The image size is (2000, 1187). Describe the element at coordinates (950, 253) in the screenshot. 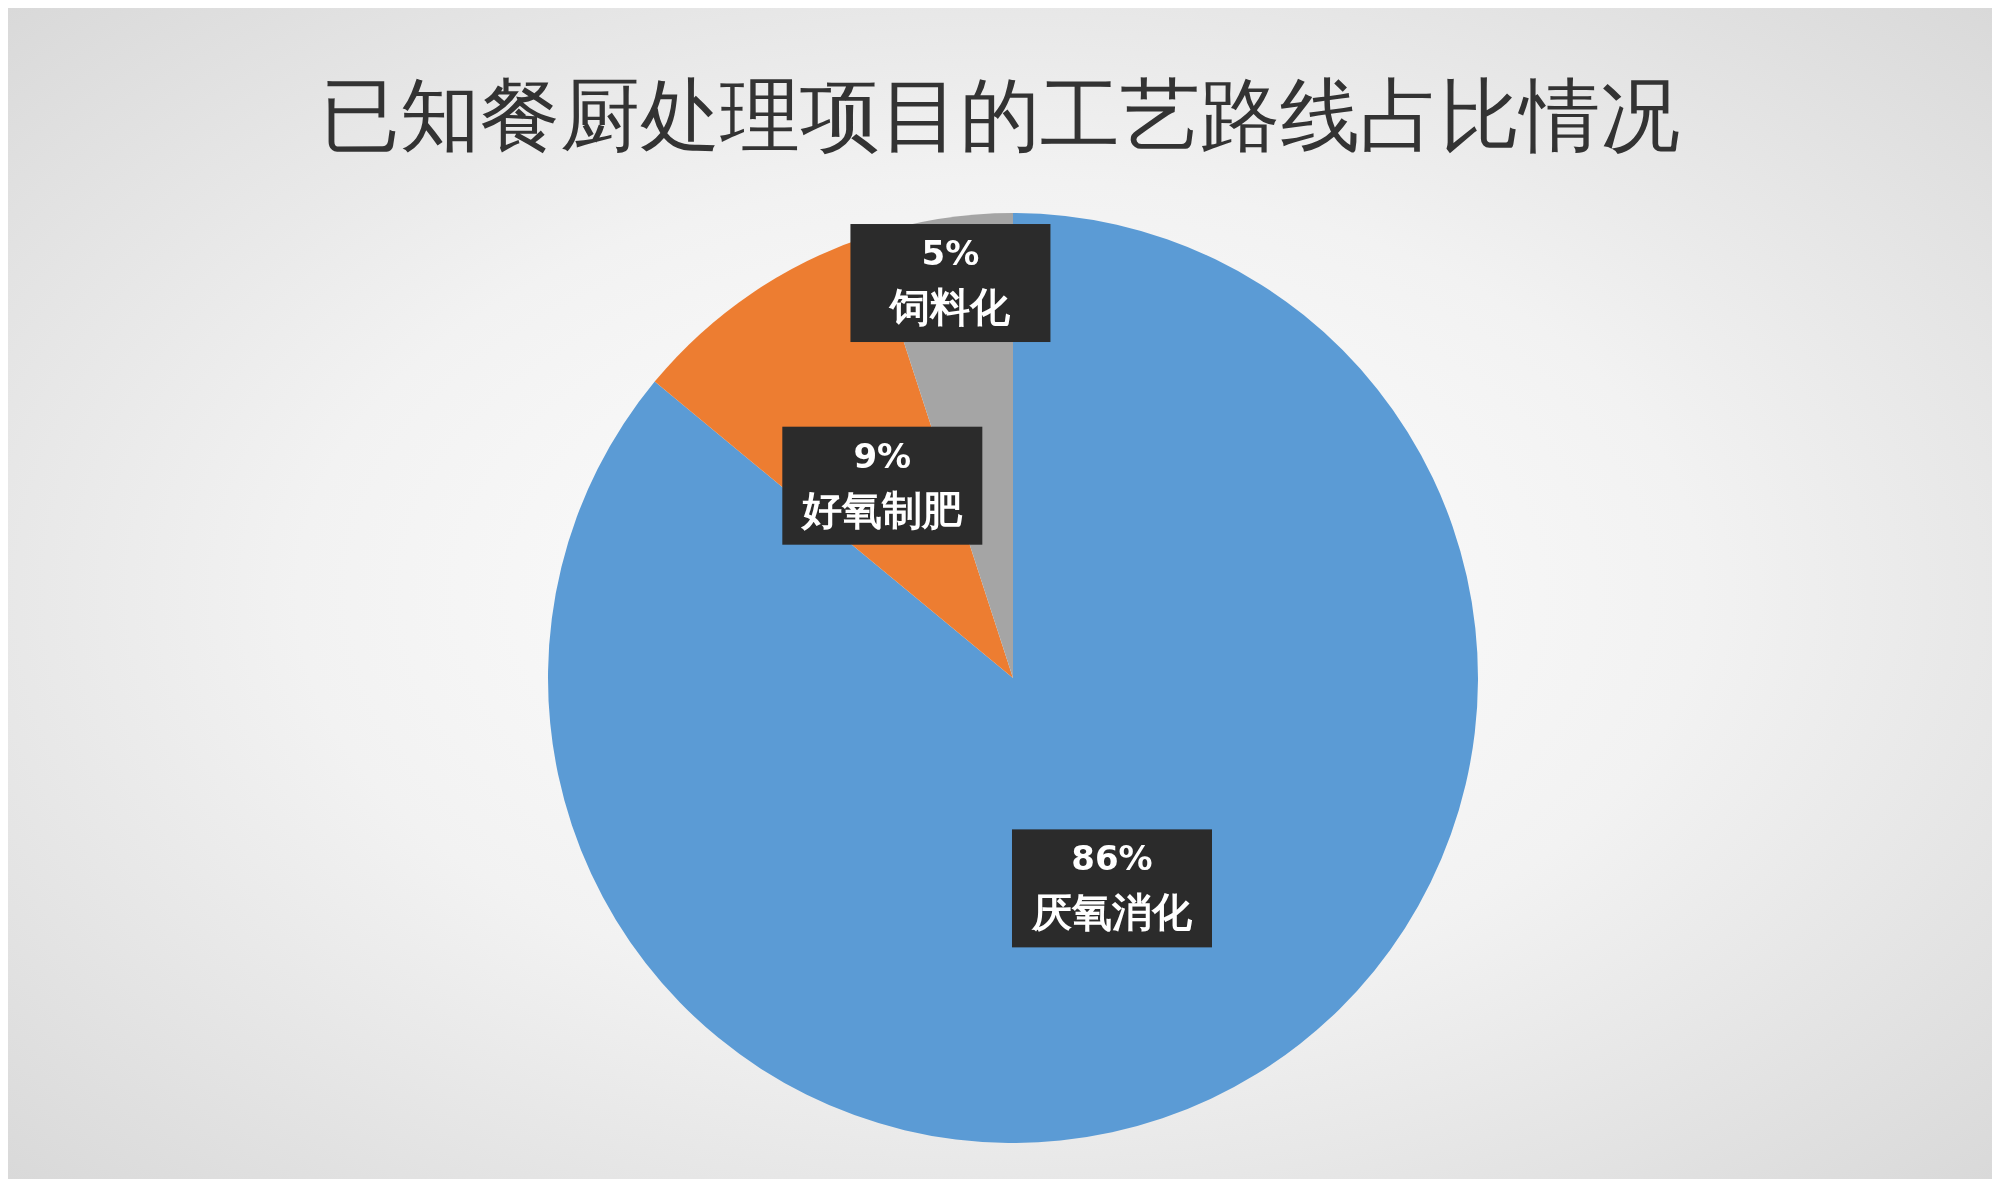

I see `data-label: 5%` at that location.